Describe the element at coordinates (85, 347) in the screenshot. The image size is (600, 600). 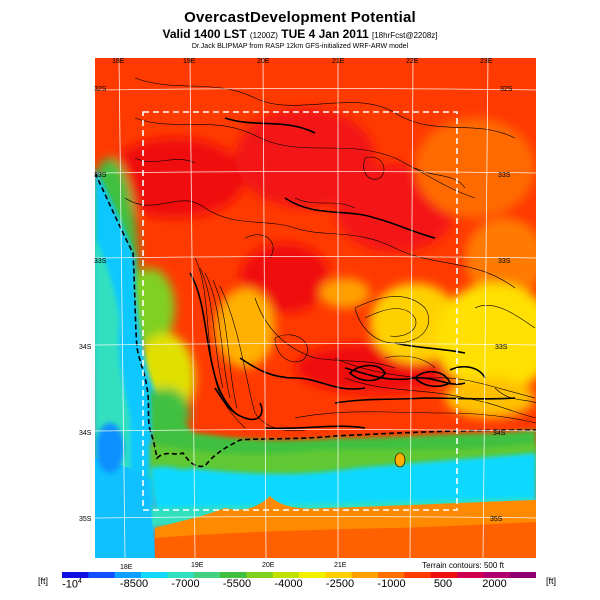
I see `lat-label-left-3: 34S` at that location.